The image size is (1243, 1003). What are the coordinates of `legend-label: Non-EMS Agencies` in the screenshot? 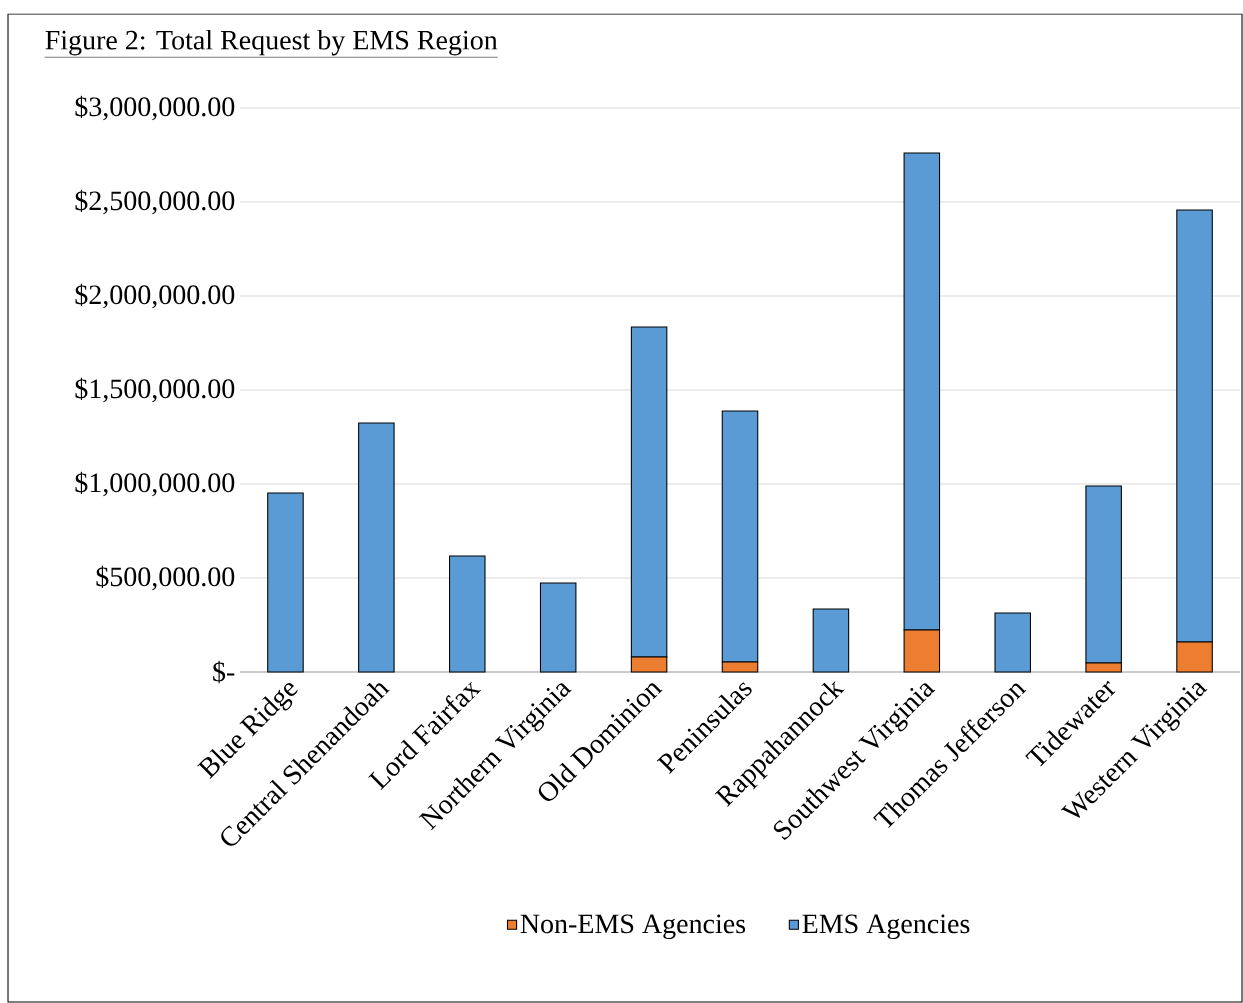 It's located at (633, 927).